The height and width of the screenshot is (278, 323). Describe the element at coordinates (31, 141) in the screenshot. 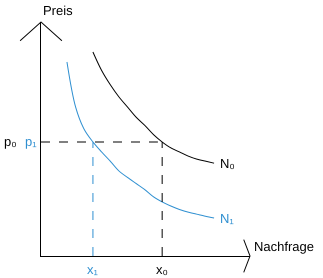

I see `text: p₁` at that location.